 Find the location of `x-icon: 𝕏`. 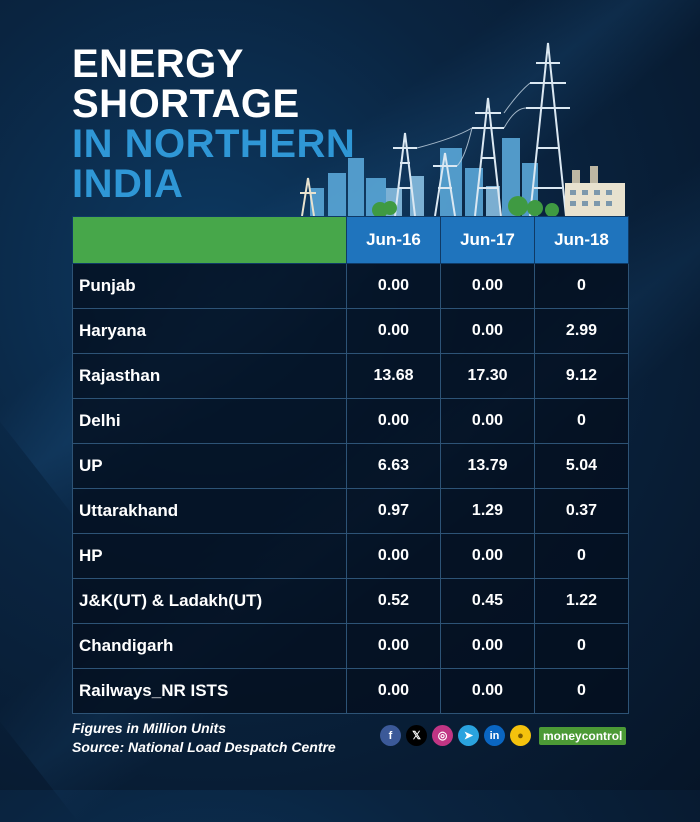

x-icon: 𝕏 is located at coordinates (416, 735).